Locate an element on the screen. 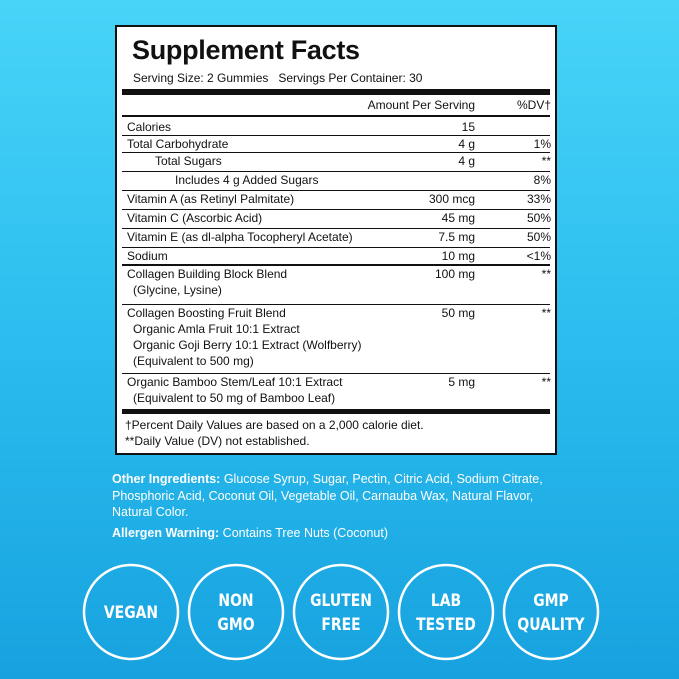  nutrient-name: Collagen Building Block Blend is located at coordinates (207, 274).